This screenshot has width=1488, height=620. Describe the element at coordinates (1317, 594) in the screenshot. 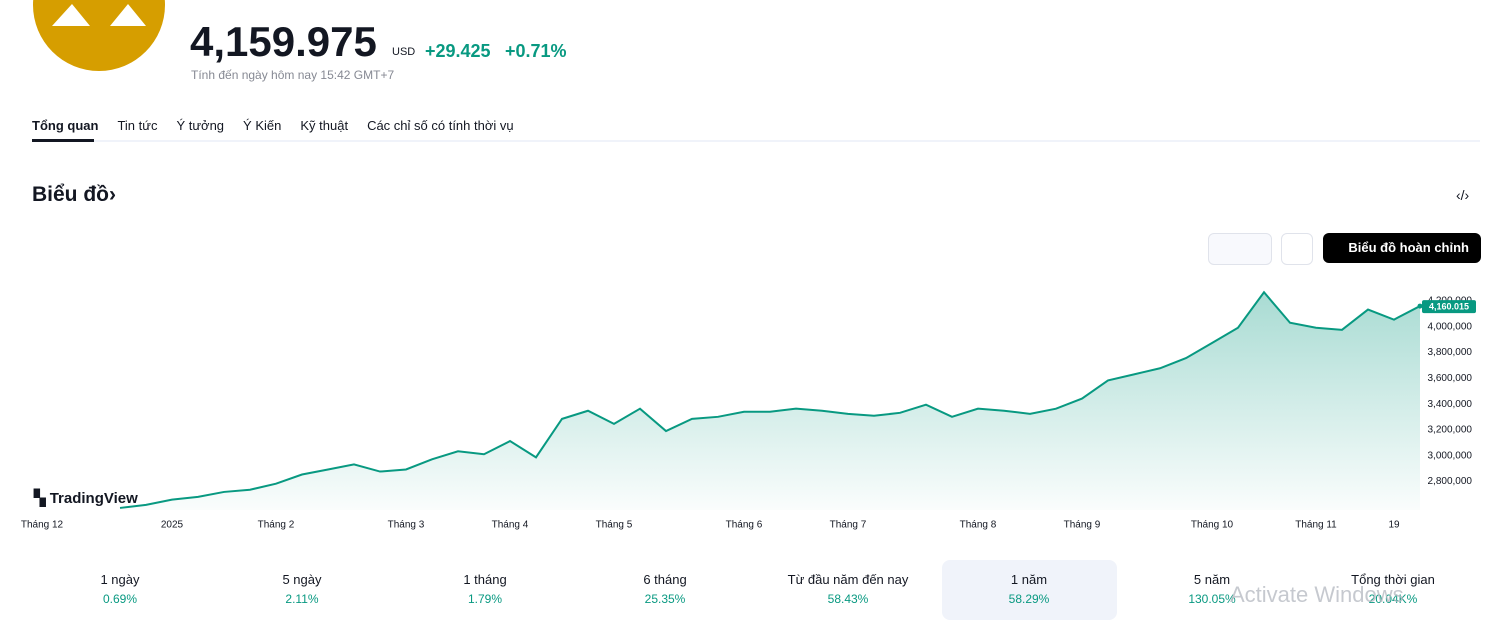

I see `watermark: Activate Windows` at that location.